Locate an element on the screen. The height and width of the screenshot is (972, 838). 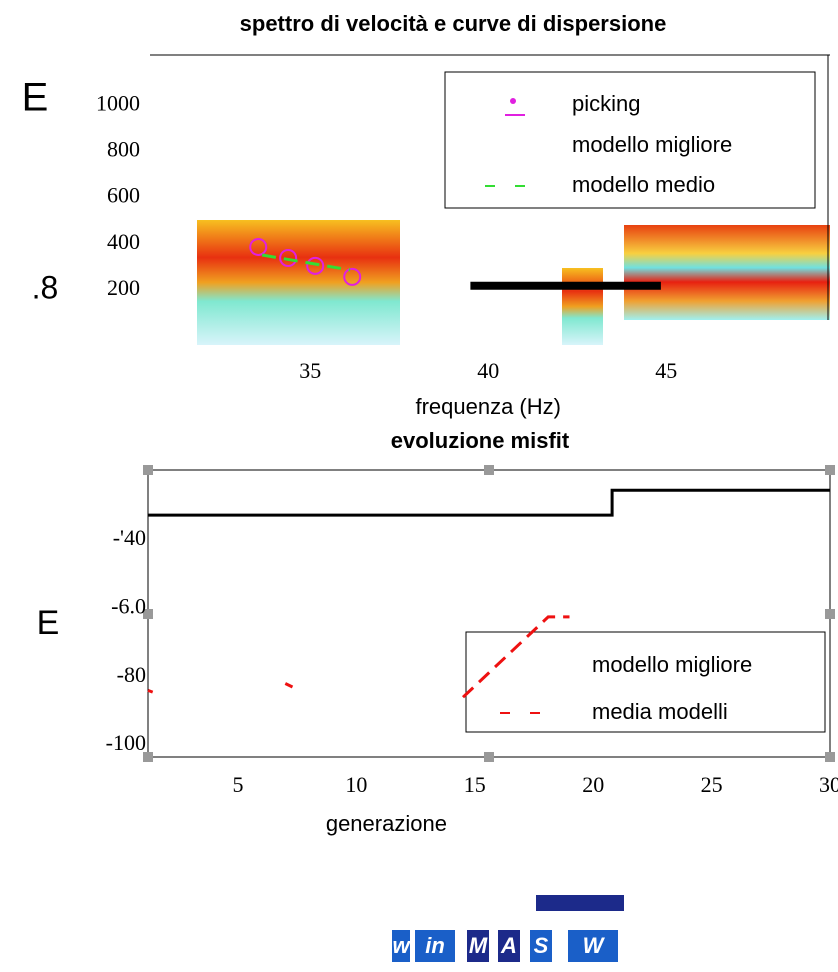
x-tick-label: 10 is located at coordinates (356, 784).